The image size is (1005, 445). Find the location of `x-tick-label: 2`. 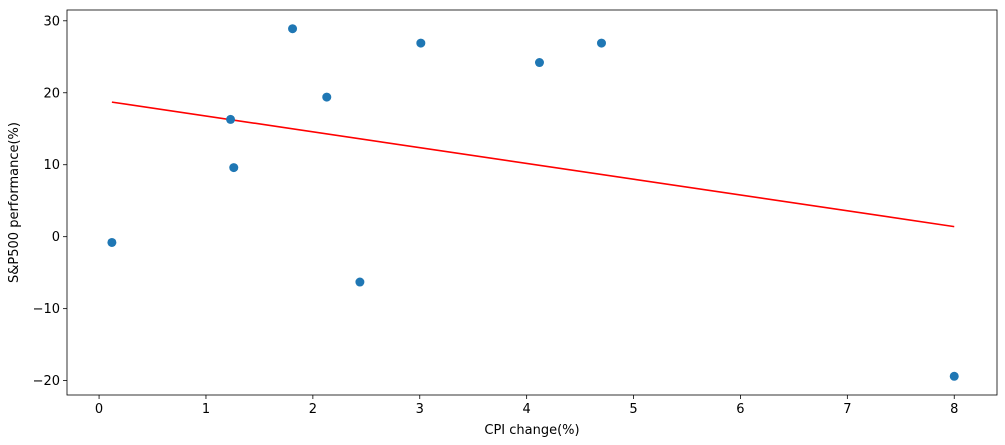

x-tick-label: 2 is located at coordinates (313, 409).